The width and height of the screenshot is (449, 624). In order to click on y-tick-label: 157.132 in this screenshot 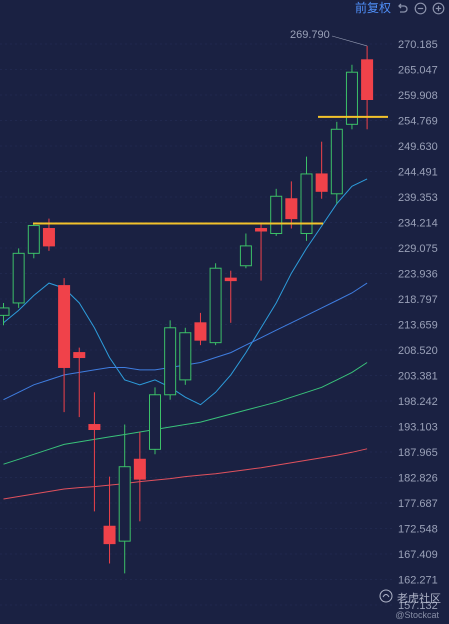, I will do `click(418, 606)`.